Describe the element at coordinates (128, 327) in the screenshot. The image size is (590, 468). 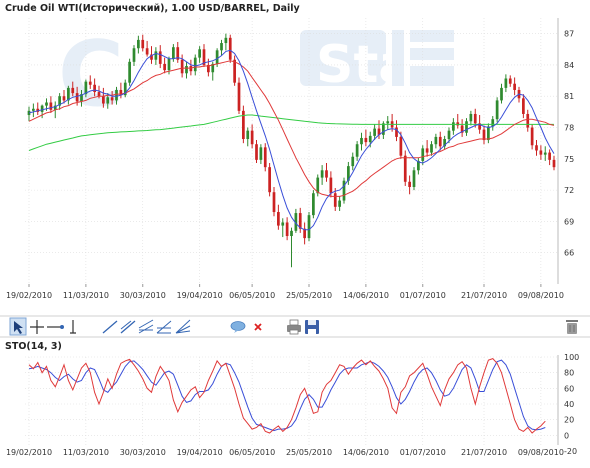
I see `ray-tool-icon` at that location.